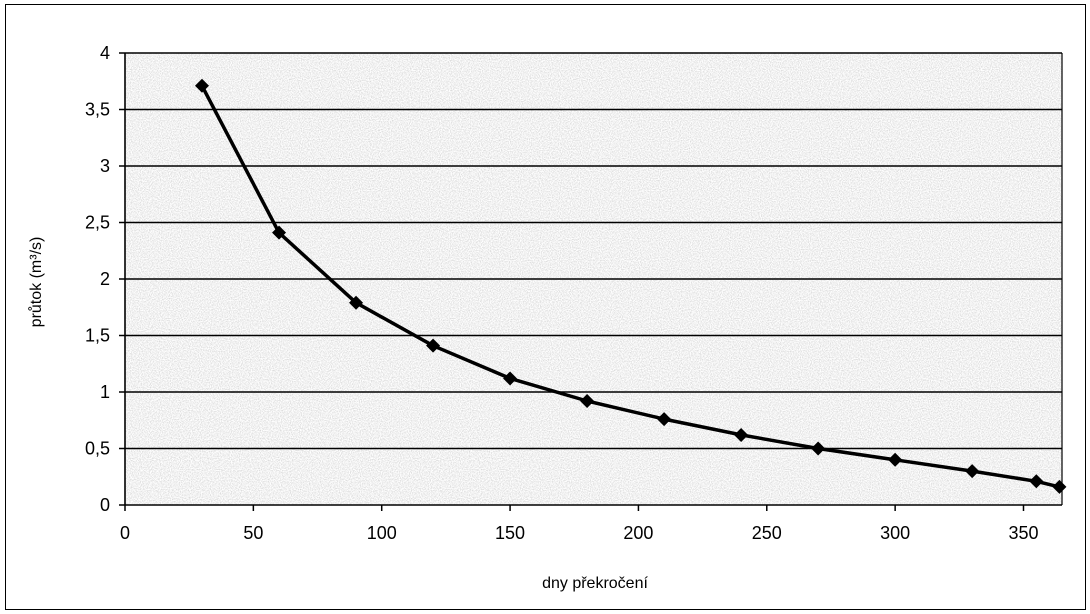 The height and width of the screenshot is (614, 1090). What do you see at coordinates (36, 282) in the screenshot?
I see `y-axis-title: průtok (m³/s)` at bounding box center [36, 282].